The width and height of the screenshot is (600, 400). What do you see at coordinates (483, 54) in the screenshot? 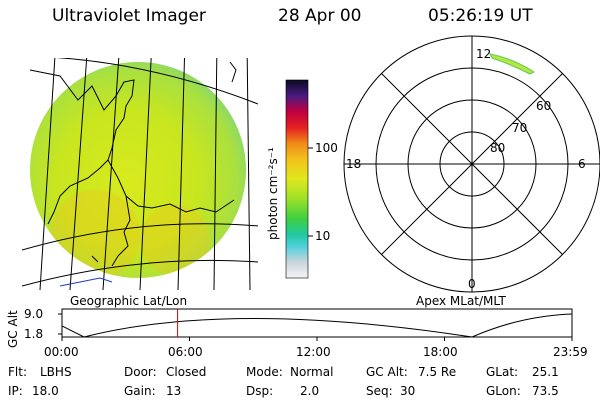
I see `mlt-label-12: 12` at bounding box center [483, 54].